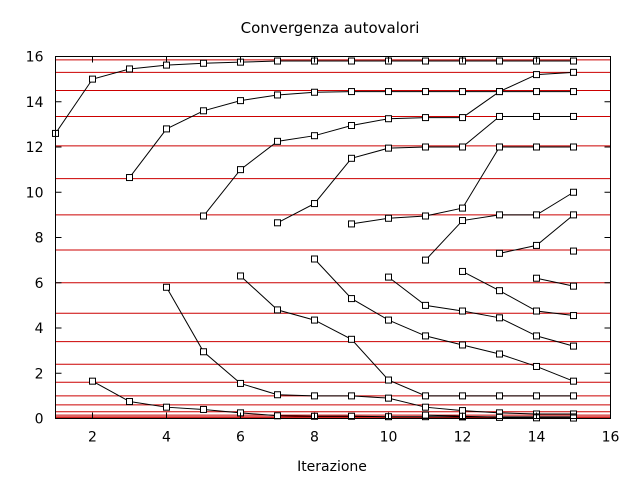 Image resolution: width=640 pixels, height=480 pixels. What do you see at coordinates (39, 329) in the screenshot?
I see `y-tick-label-4: 4` at bounding box center [39, 329].